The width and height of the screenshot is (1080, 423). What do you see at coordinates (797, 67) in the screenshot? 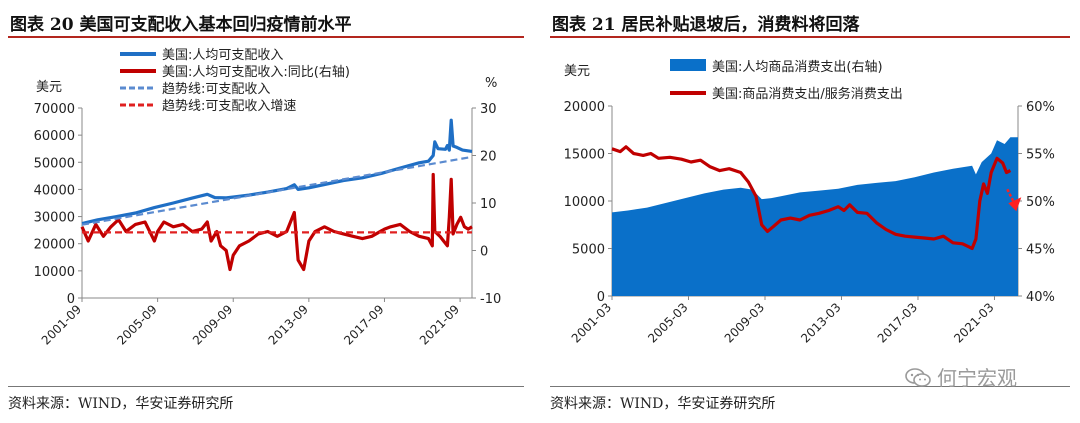
I see `legend-label: 美国:人均商品消费支出(右轴)` at bounding box center [797, 67].